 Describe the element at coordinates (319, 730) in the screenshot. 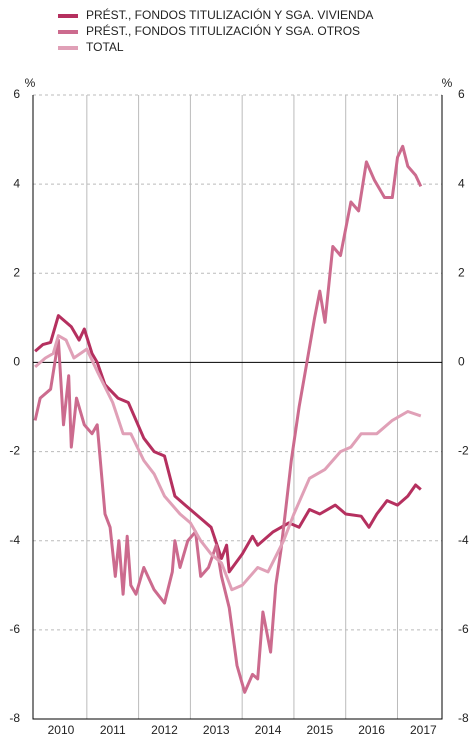

I see `x-tick-label: 2015` at that location.